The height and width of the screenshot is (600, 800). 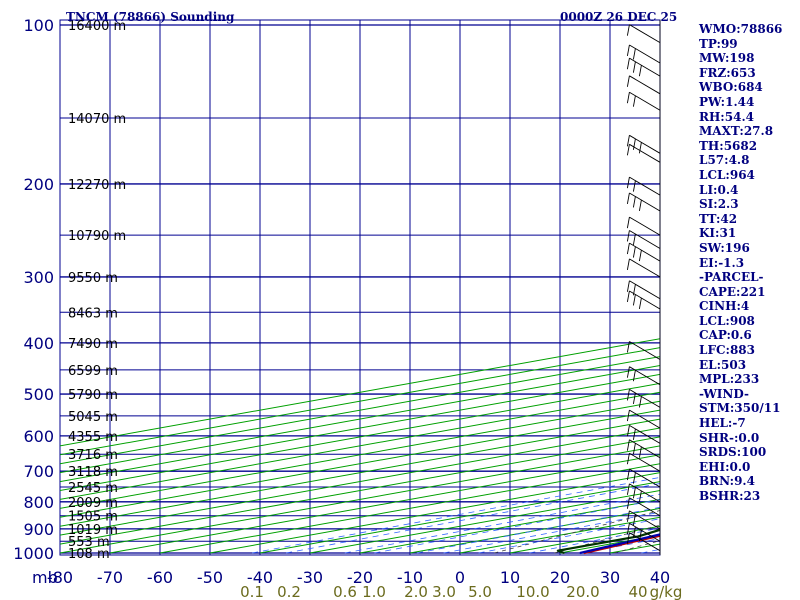 What do you see at coordinates (93, 371) in the screenshot?
I see `height-label: 6599 m` at bounding box center [93, 371].